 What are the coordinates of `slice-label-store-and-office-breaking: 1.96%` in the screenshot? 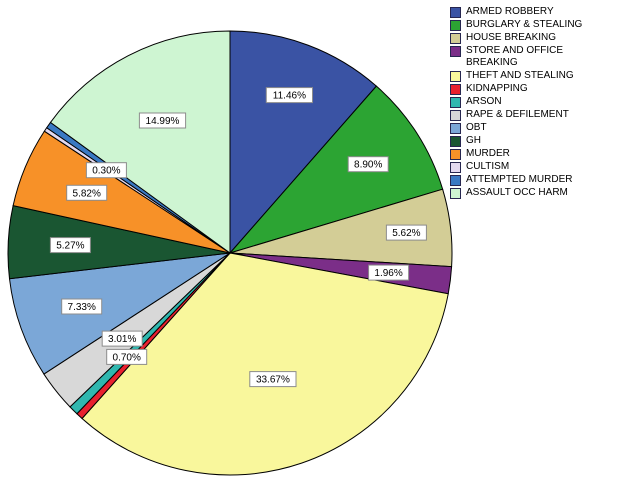 It's located at (389, 272).